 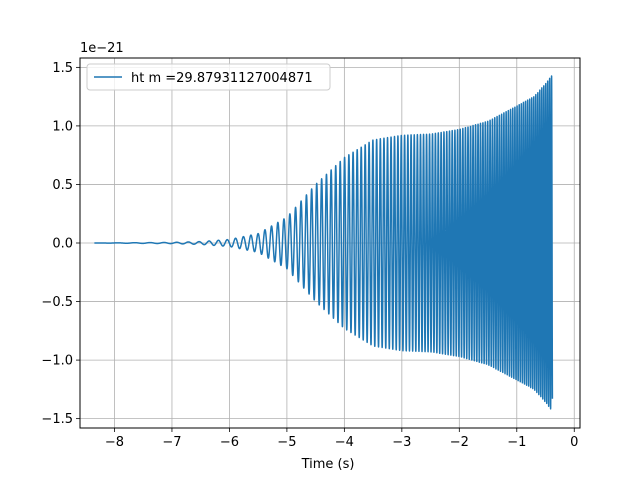 I want to click on x-tick-label: −4, so click(x=344, y=442).